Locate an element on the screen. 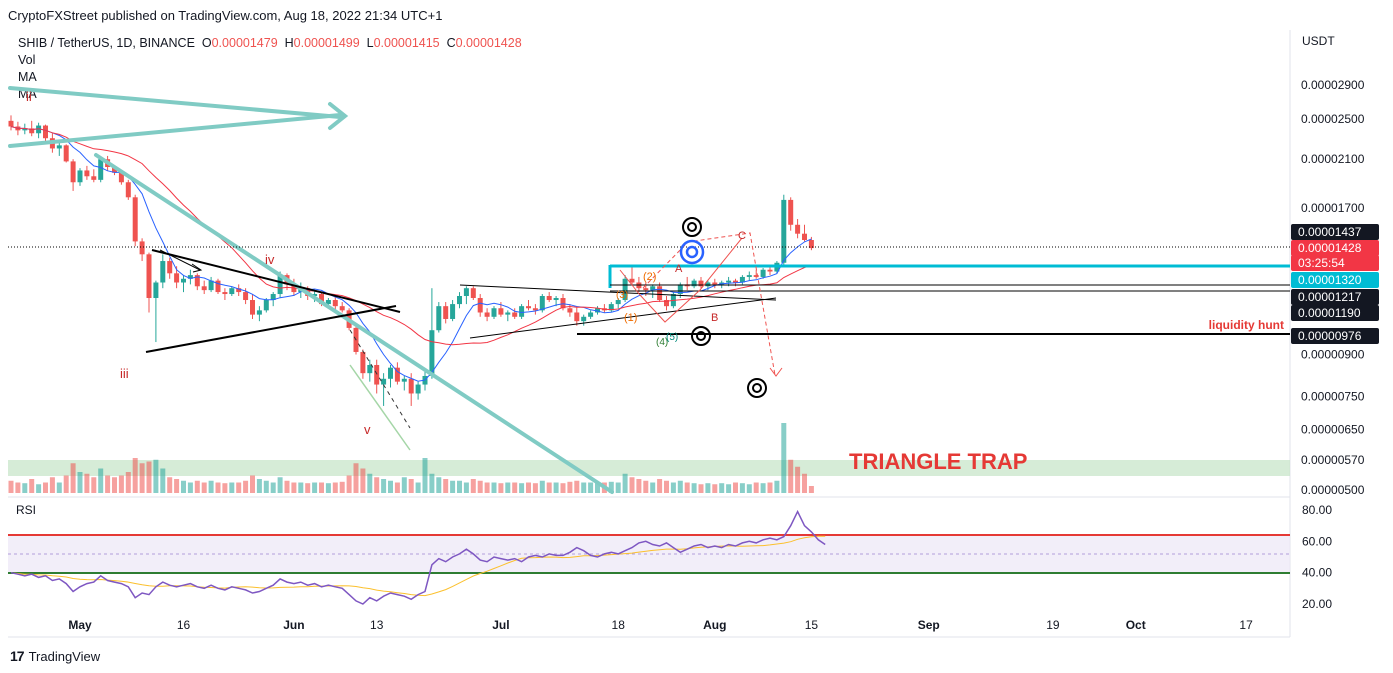 The height and width of the screenshot is (673, 1393). rsi-line is located at coordinates (418, 557).